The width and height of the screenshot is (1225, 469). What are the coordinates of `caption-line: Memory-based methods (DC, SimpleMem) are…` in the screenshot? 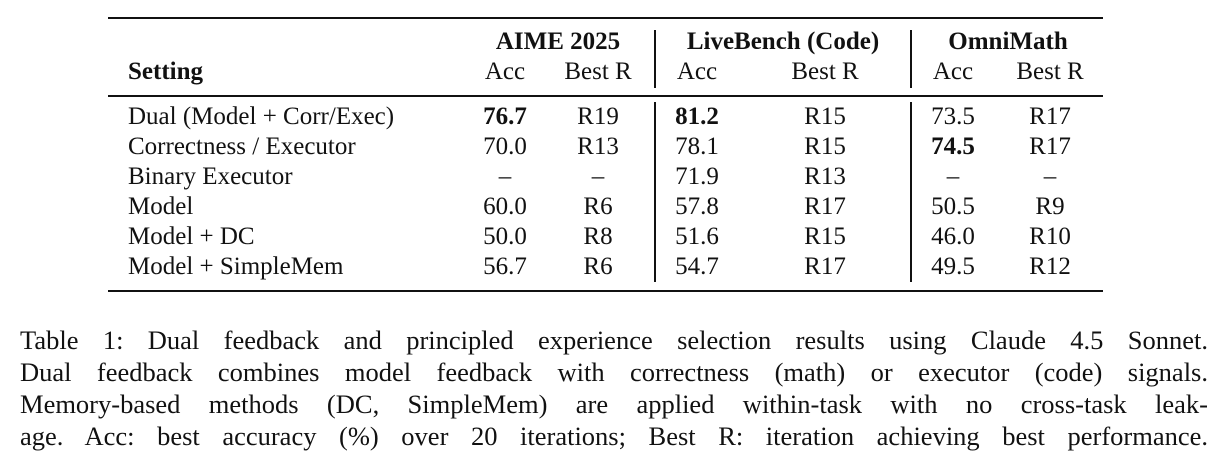 It's located at (614, 404).